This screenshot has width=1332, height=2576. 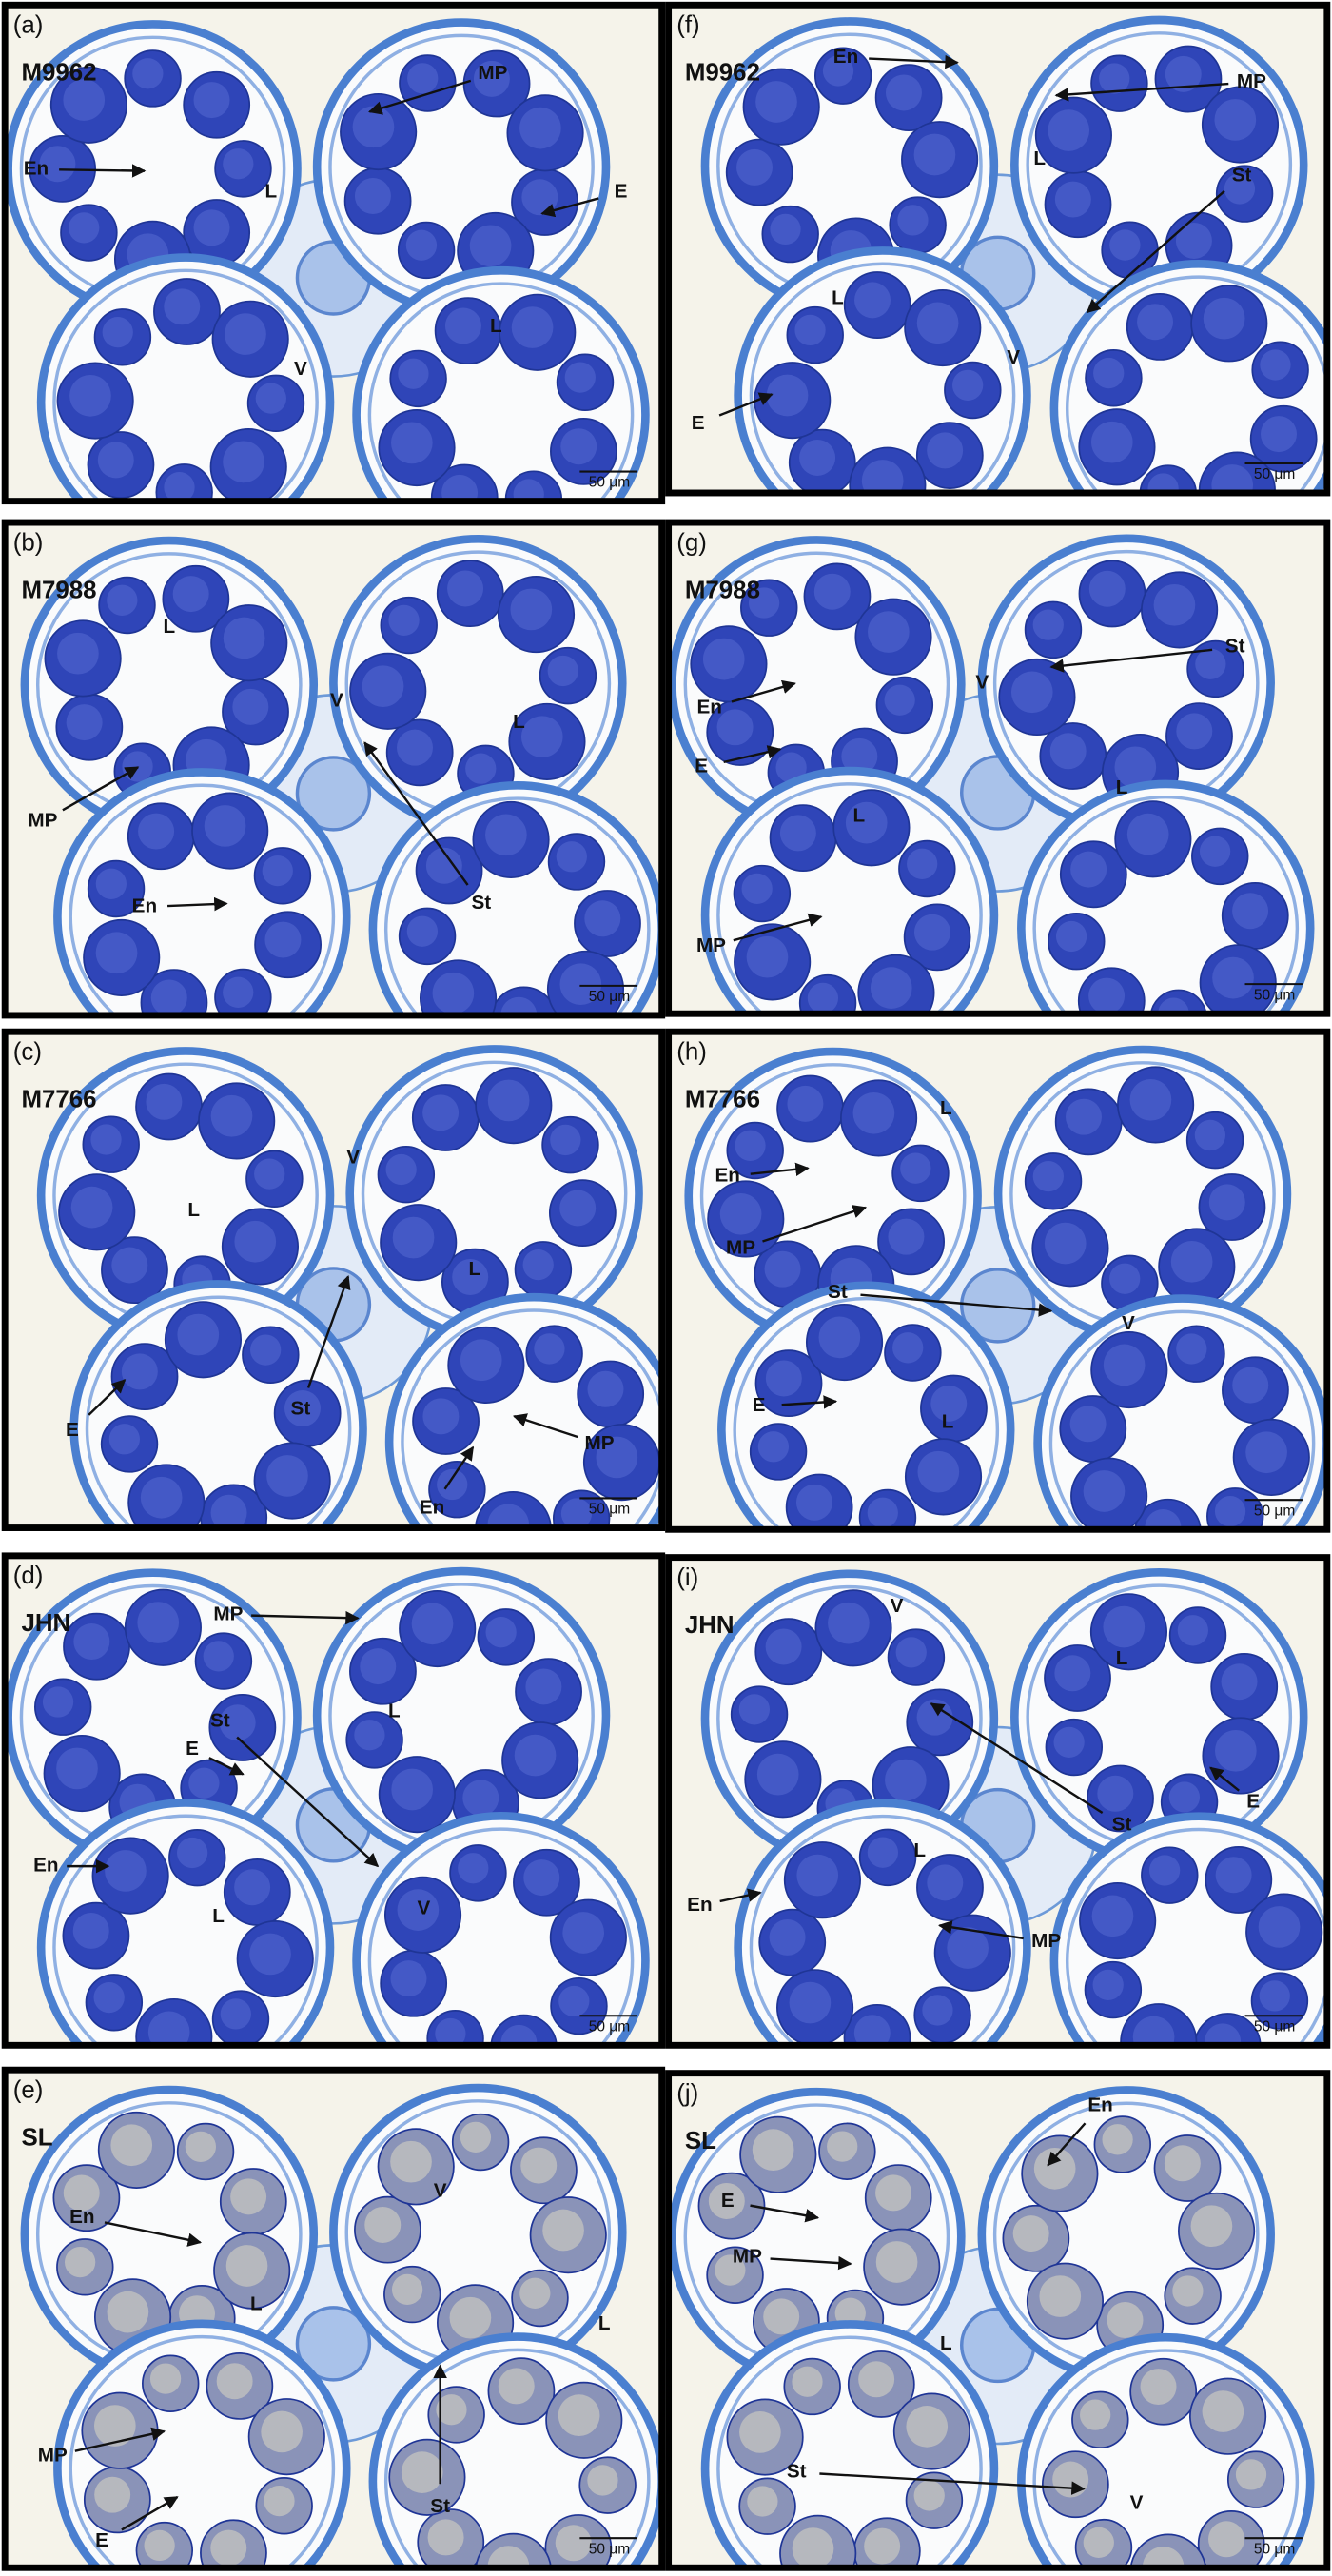 What do you see at coordinates (333, 253) in the screenshot?
I see `panel-border` at bounding box center [333, 253].